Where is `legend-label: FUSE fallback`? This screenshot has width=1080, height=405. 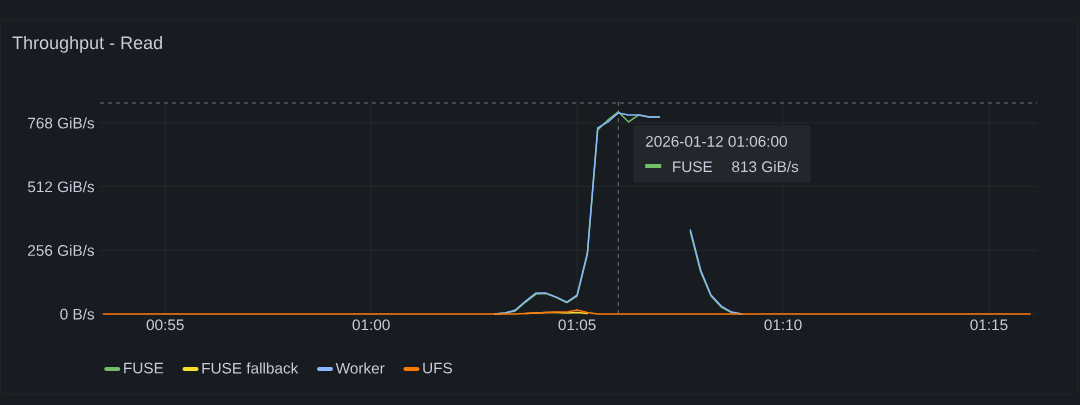
legend-label: FUSE fallback is located at coordinates (250, 368).